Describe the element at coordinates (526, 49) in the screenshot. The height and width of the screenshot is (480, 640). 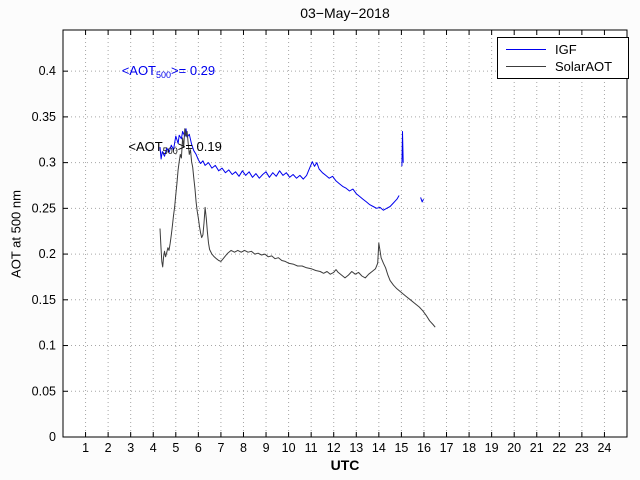
I see `legend-line-igf` at that location.